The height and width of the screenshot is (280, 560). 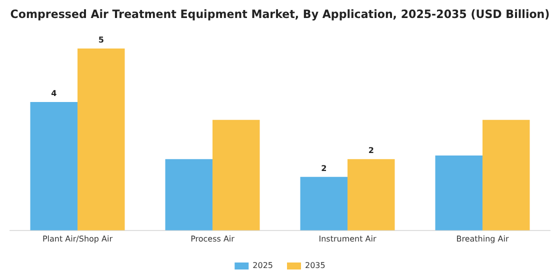 What do you see at coordinates (347, 239) in the screenshot?
I see `x-tick-label: Instrument Air` at bounding box center [347, 239].